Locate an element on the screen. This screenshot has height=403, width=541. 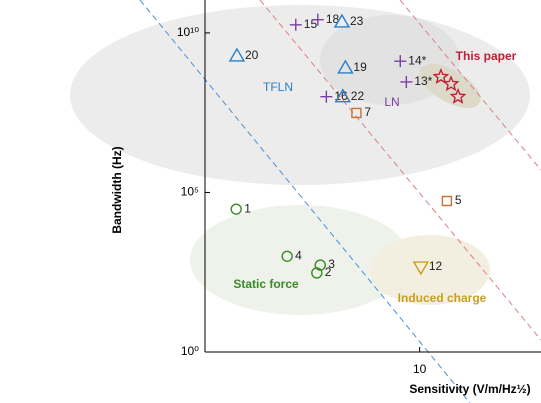
point-label: 22 is located at coordinates (358, 96).